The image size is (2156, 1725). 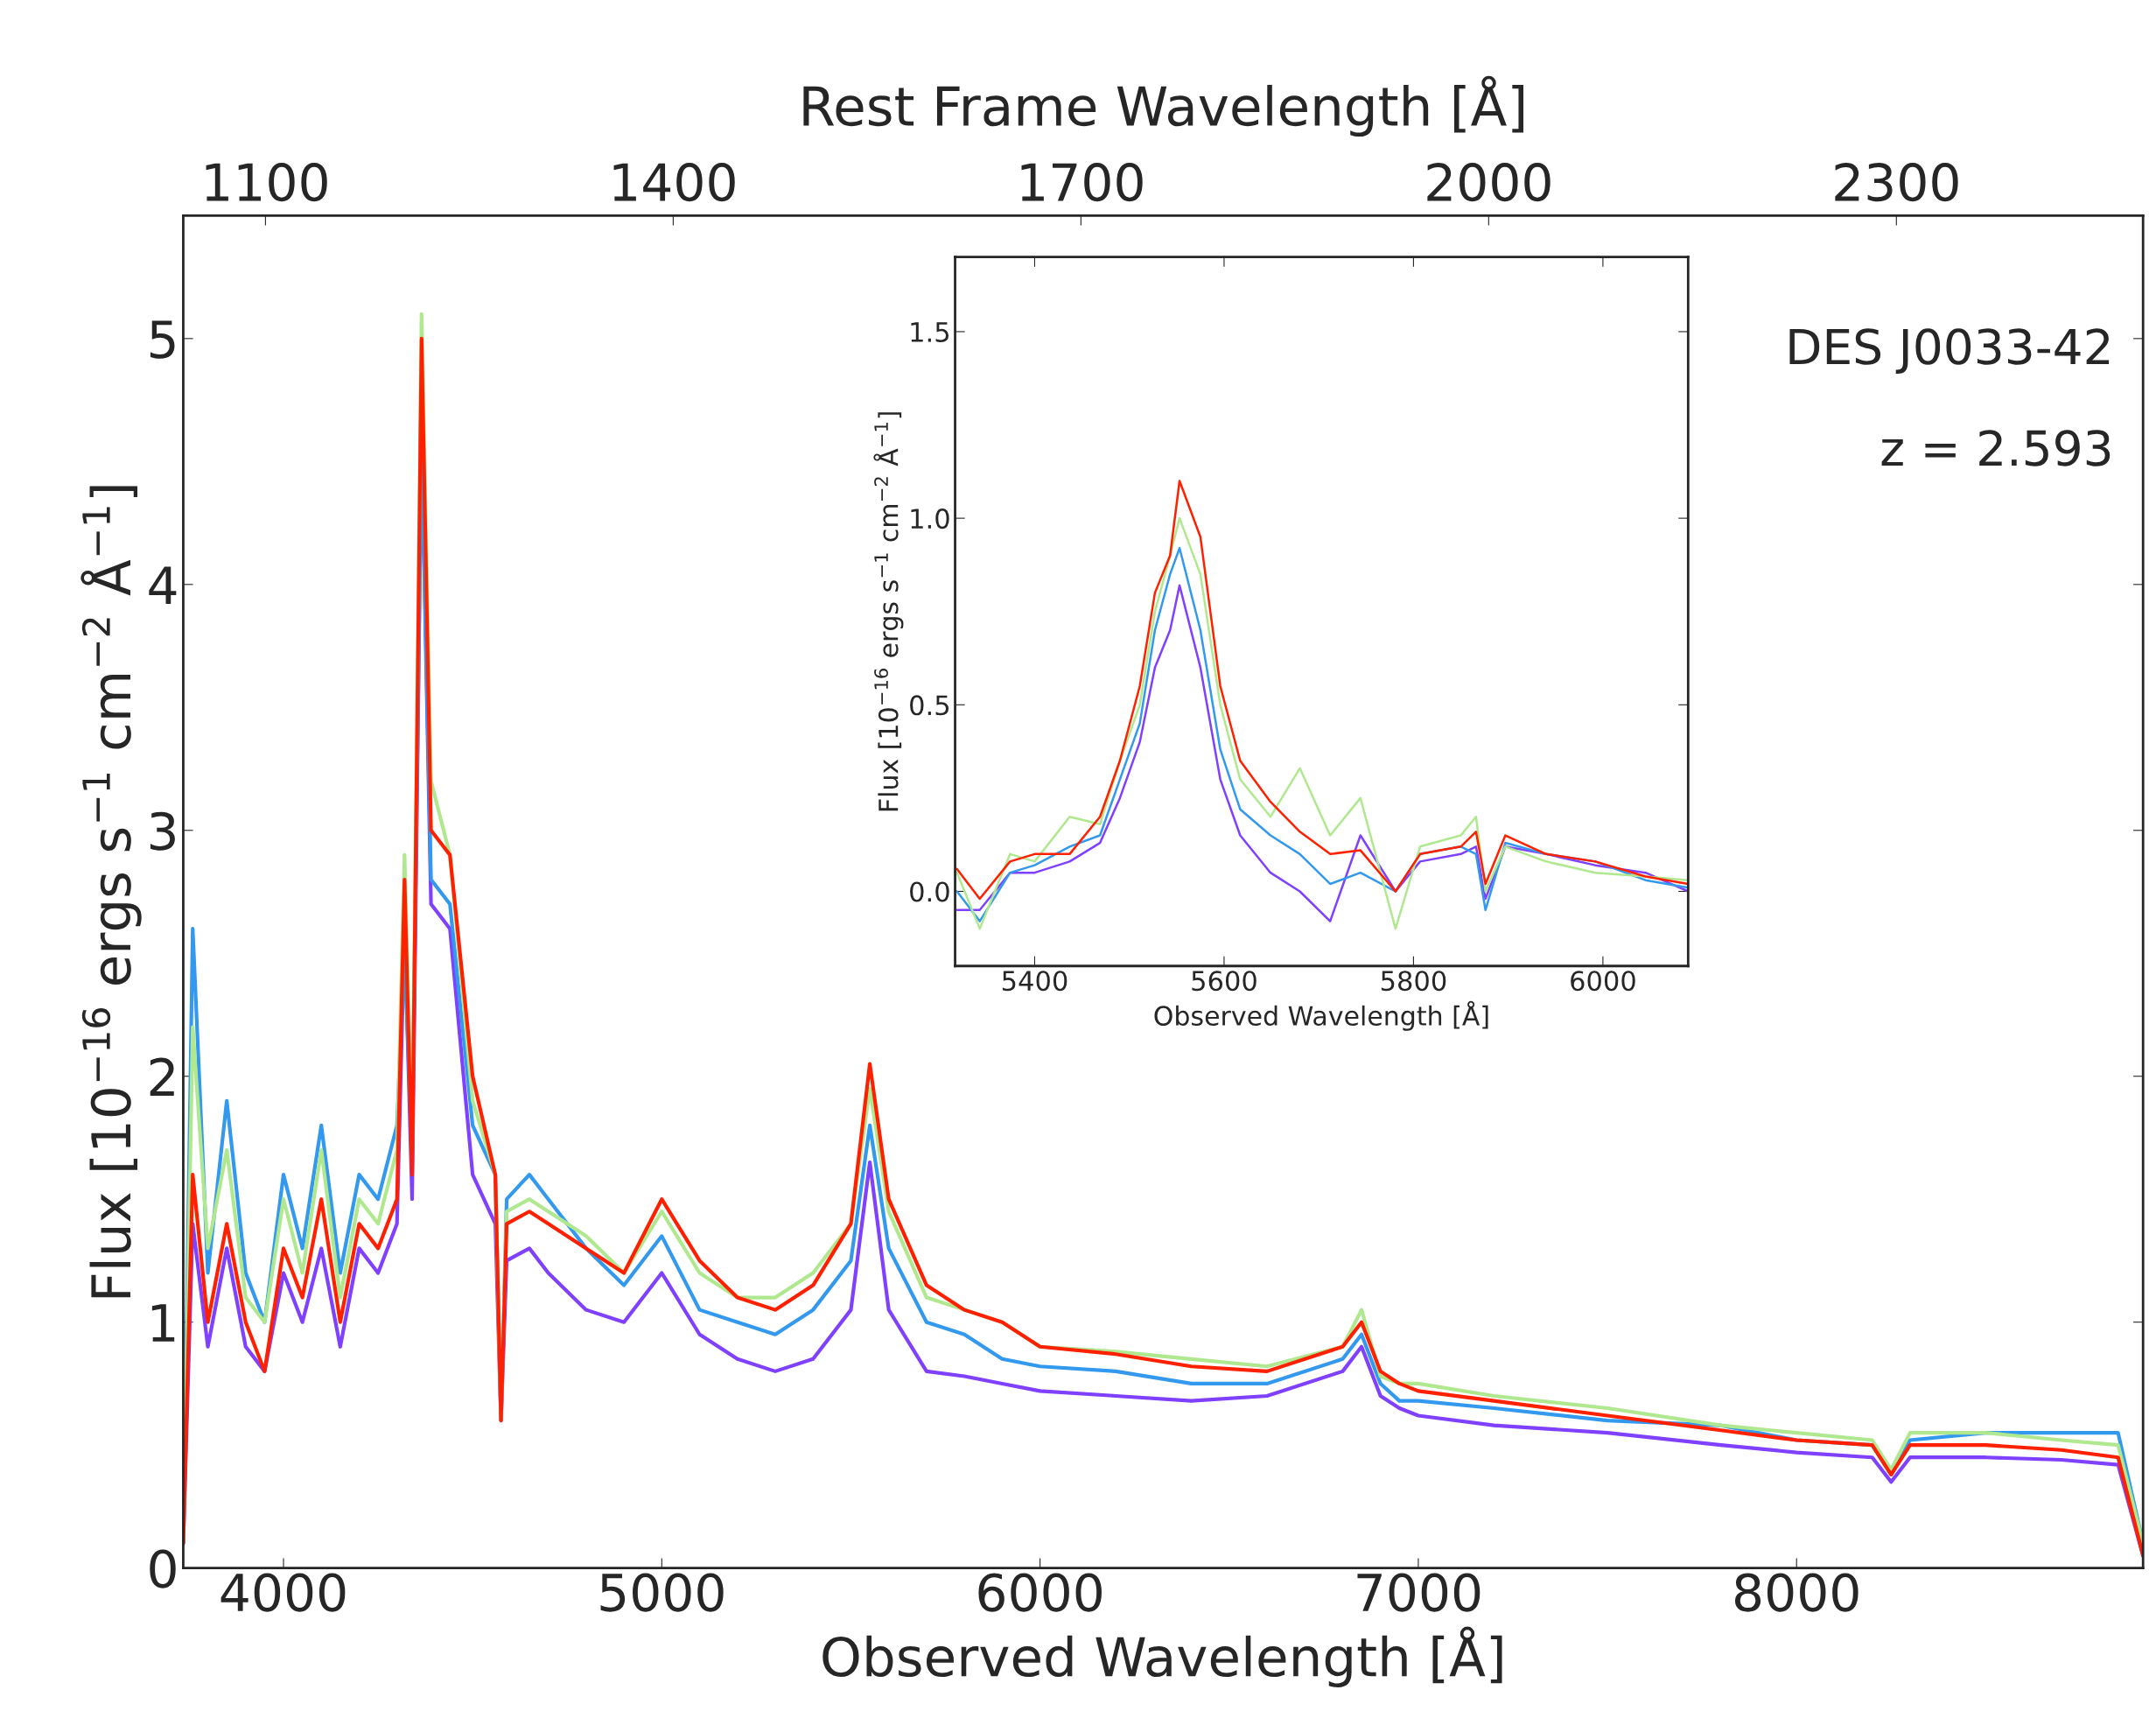 I want to click on x-tick-label: 5800, so click(x=1413, y=981).